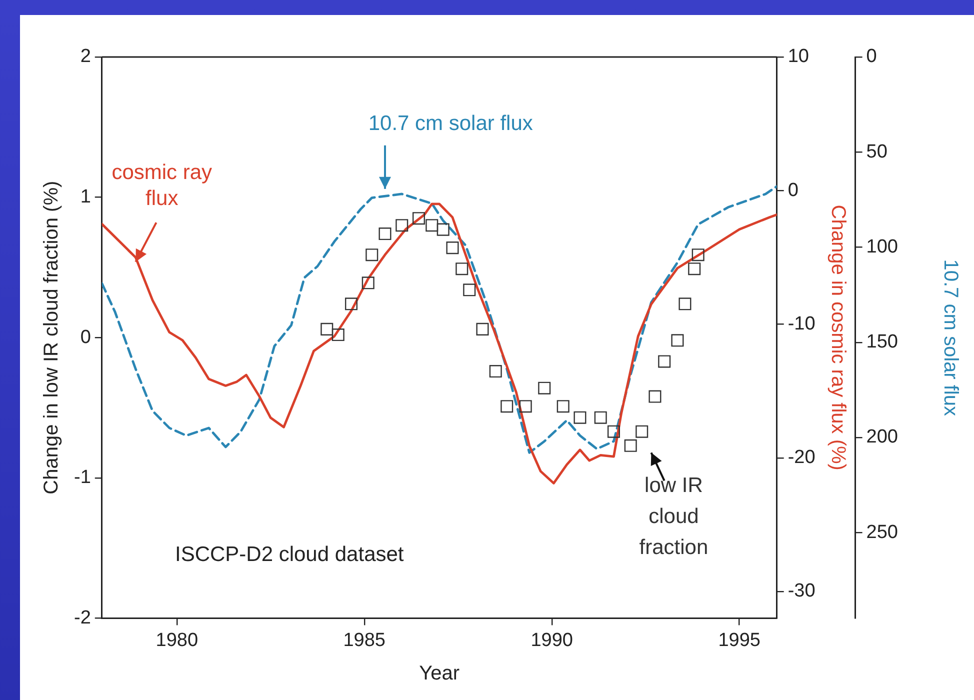 The width and height of the screenshot is (974, 700). What do you see at coordinates (85, 337) in the screenshot?
I see `y-tick-label: 0` at bounding box center [85, 337].